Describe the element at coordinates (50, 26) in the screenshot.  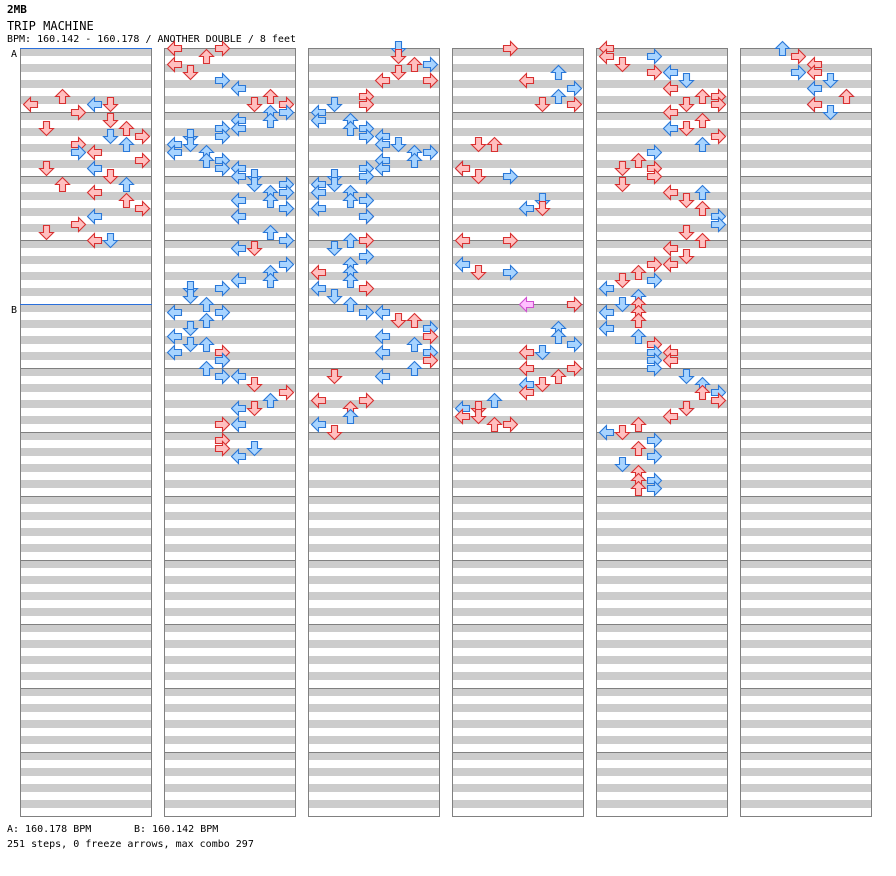
I see `song-title: TRIP MACHINE` at that location.